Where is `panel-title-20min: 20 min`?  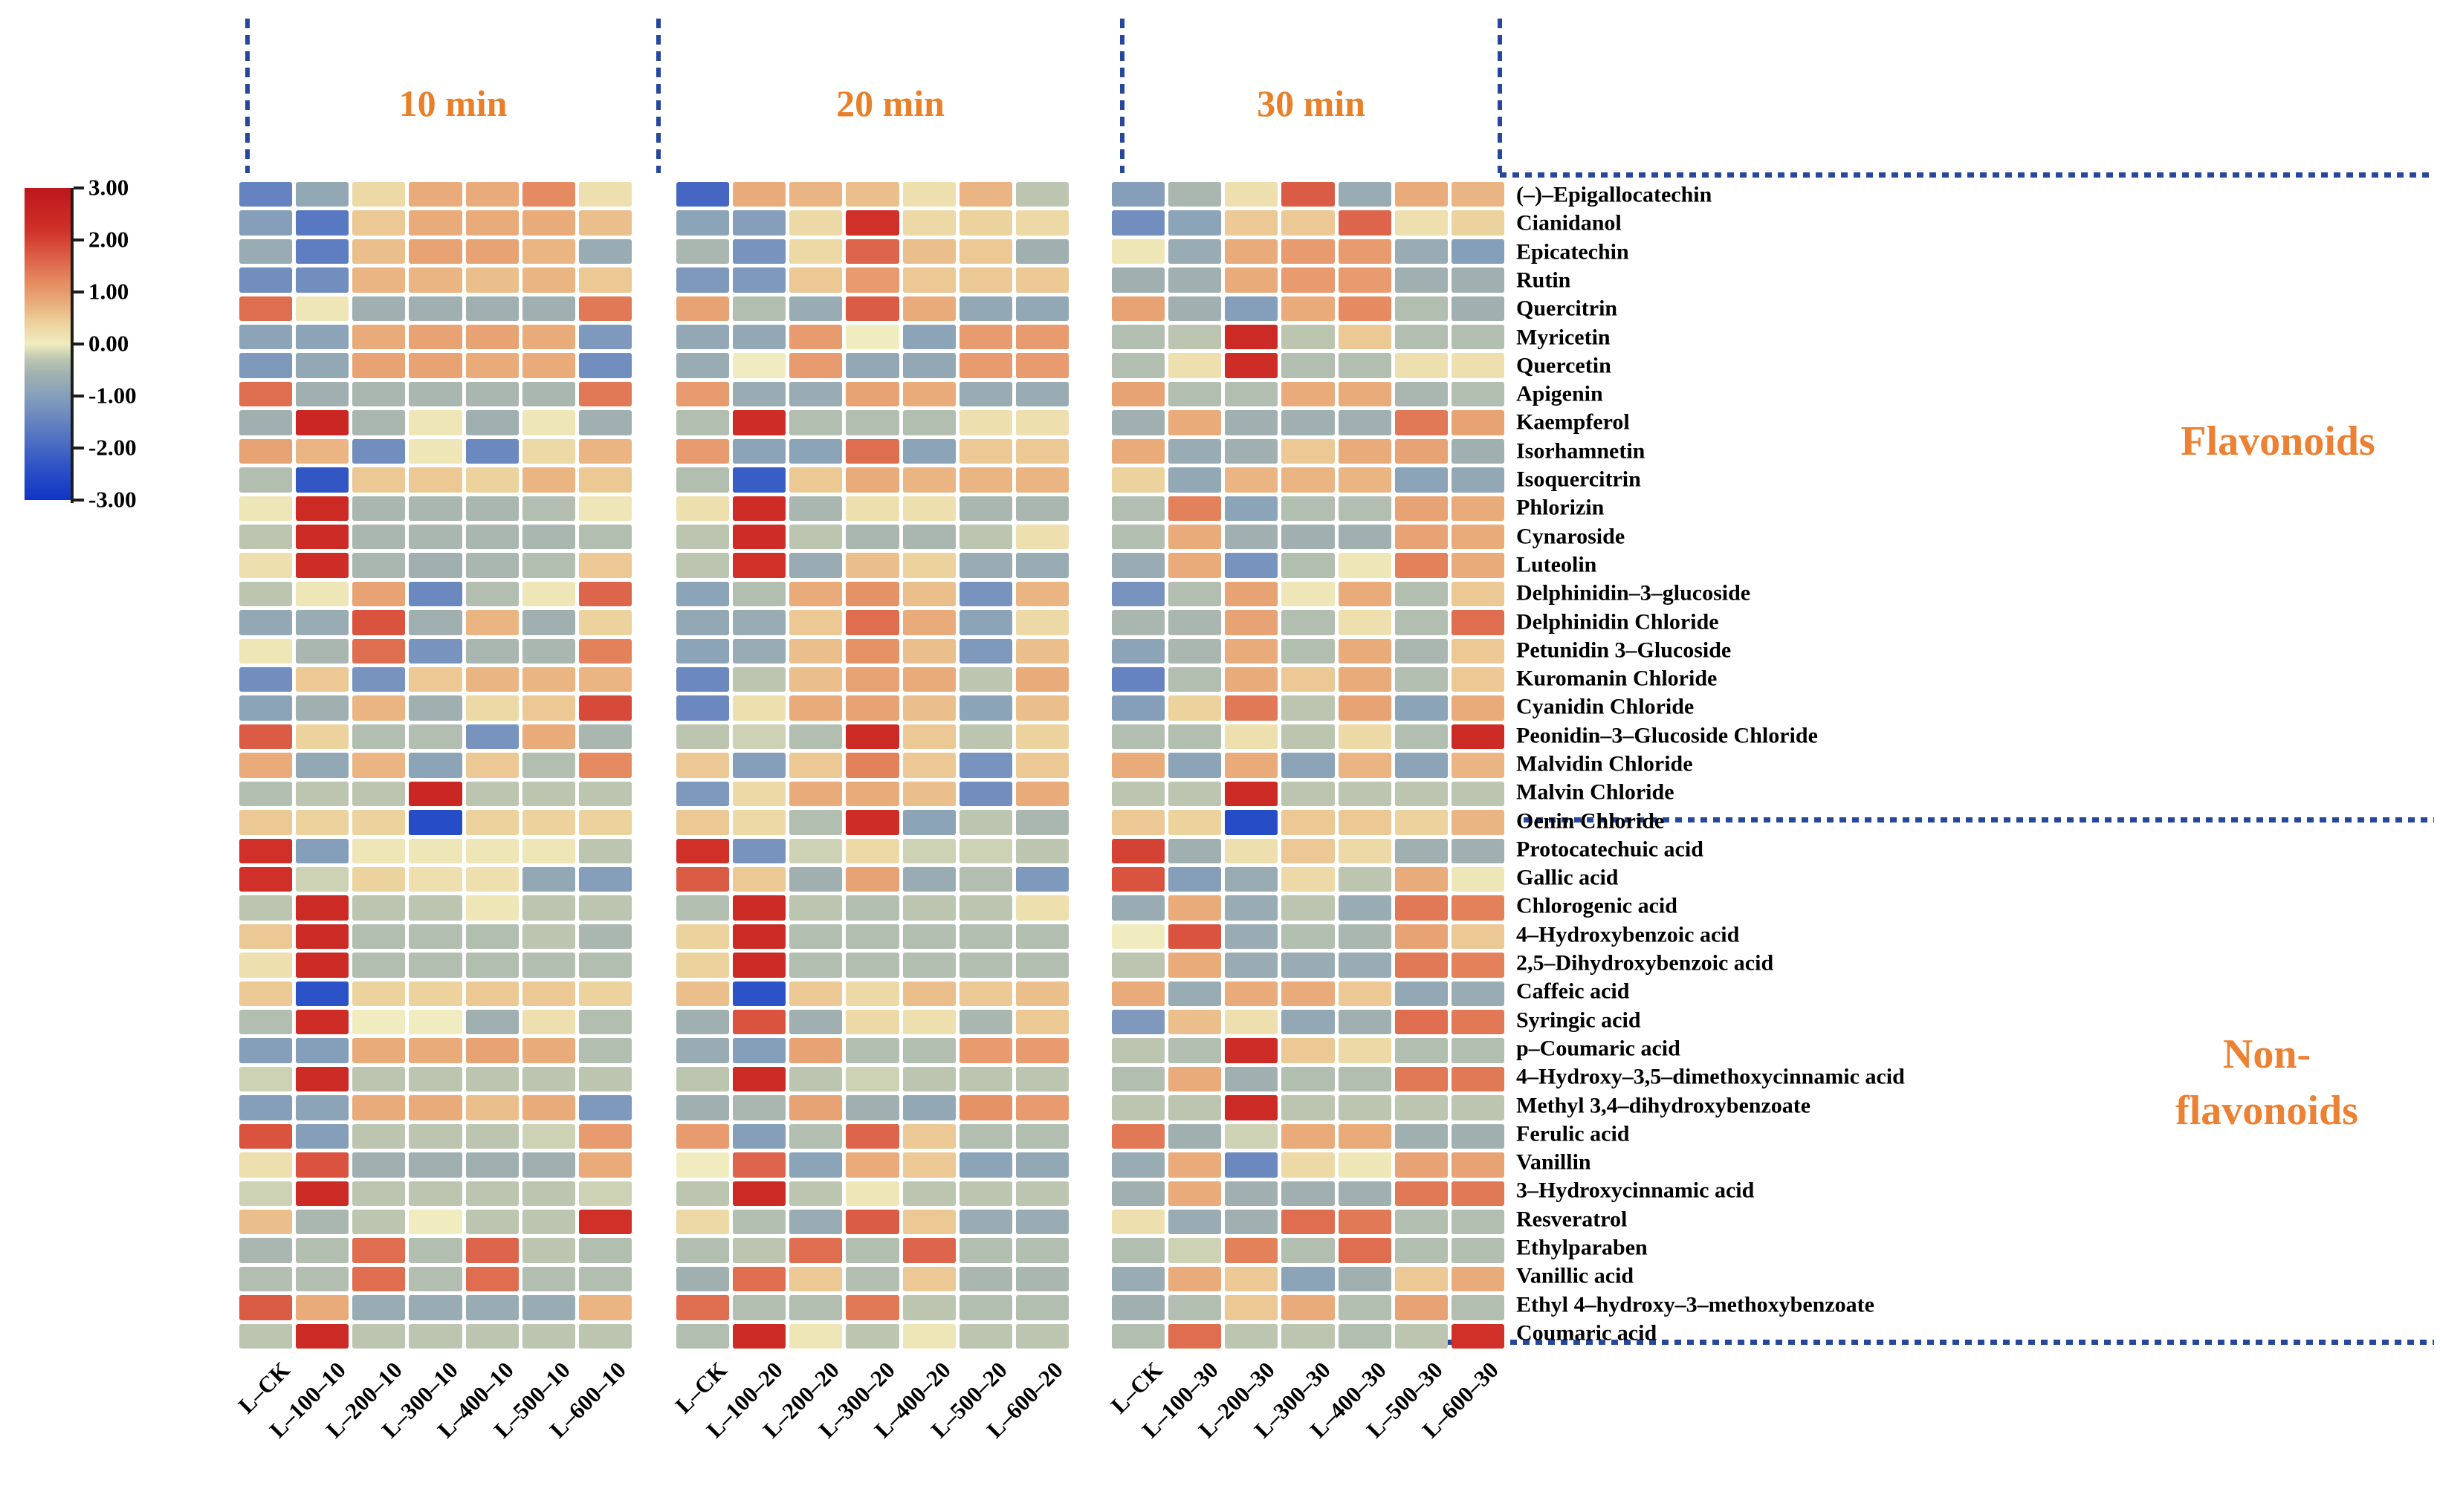
panel-title-20min: 20 min is located at coordinates (890, 103).